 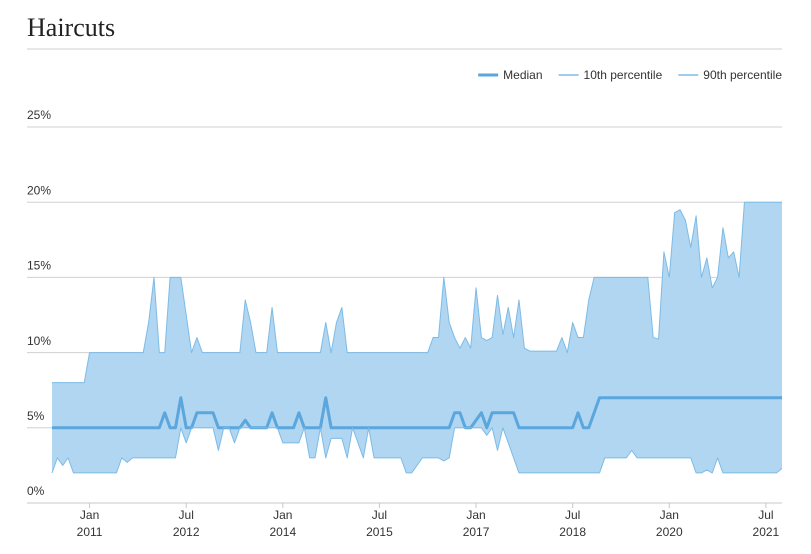 I want to click on y-tick-label: 5%, so click(x=36, y=416).